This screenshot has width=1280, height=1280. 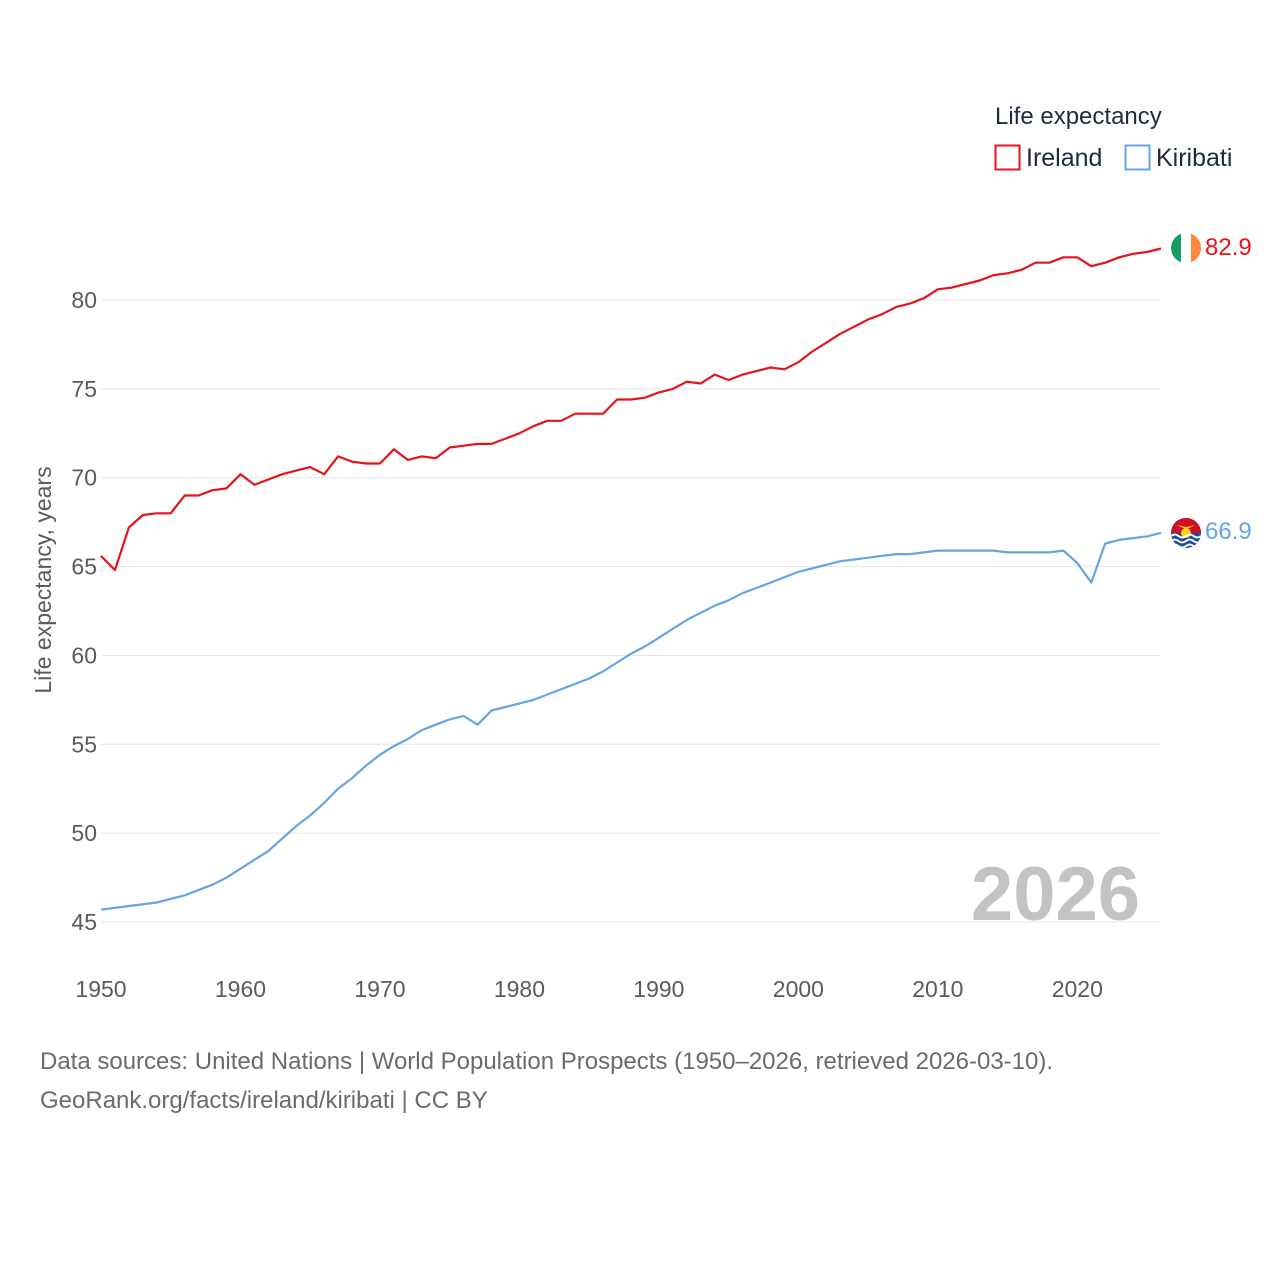 What do you see at coordinates (1194, 158) in the screenshot?
I see `legend-label-kiribati: Kiribati` at bounding box center [1194, 158].